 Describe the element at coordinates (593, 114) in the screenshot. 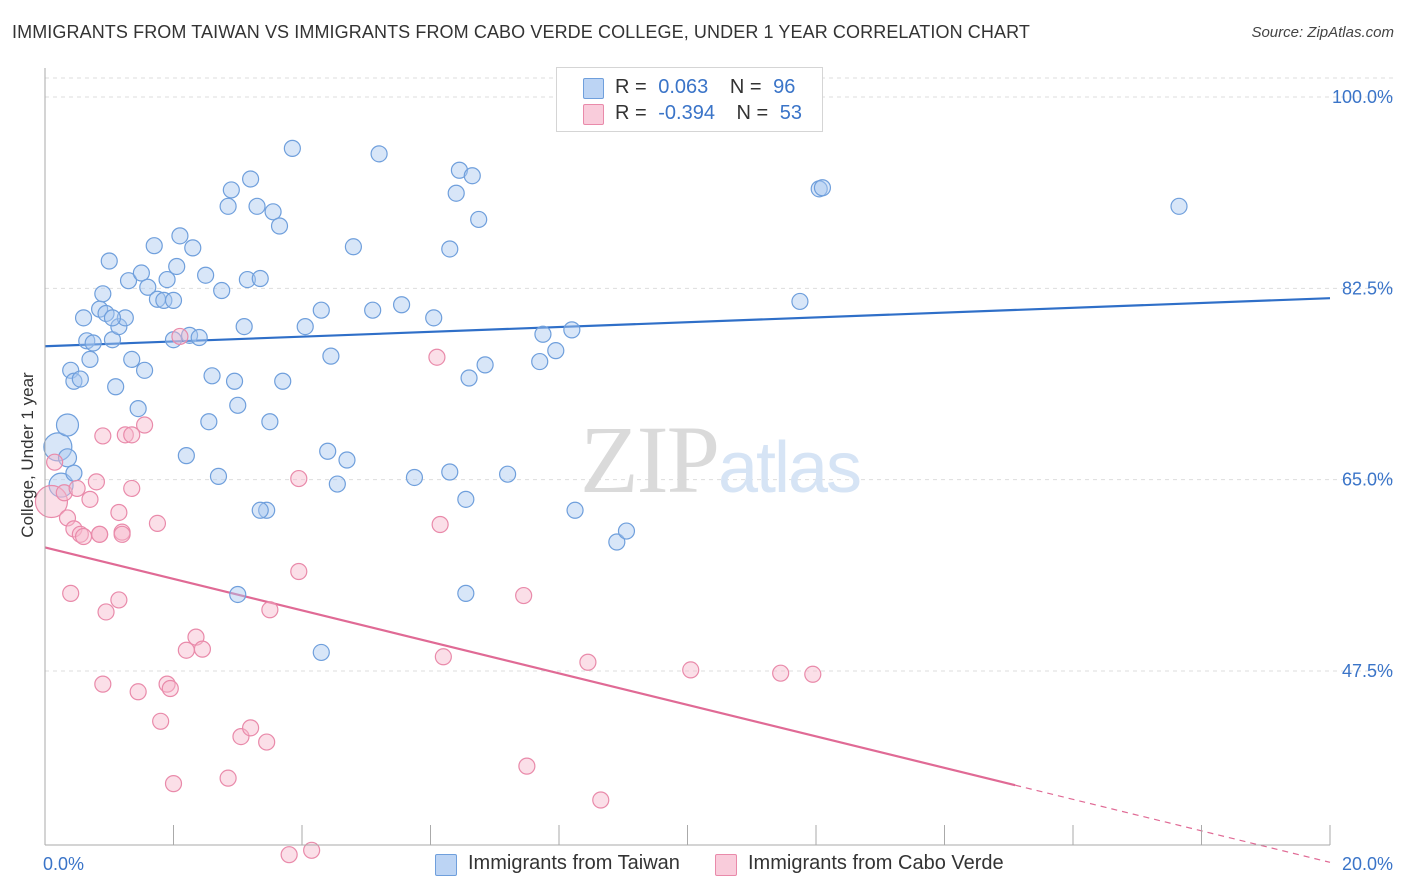

I see `legend-swatch-cabo-verde` at that location.